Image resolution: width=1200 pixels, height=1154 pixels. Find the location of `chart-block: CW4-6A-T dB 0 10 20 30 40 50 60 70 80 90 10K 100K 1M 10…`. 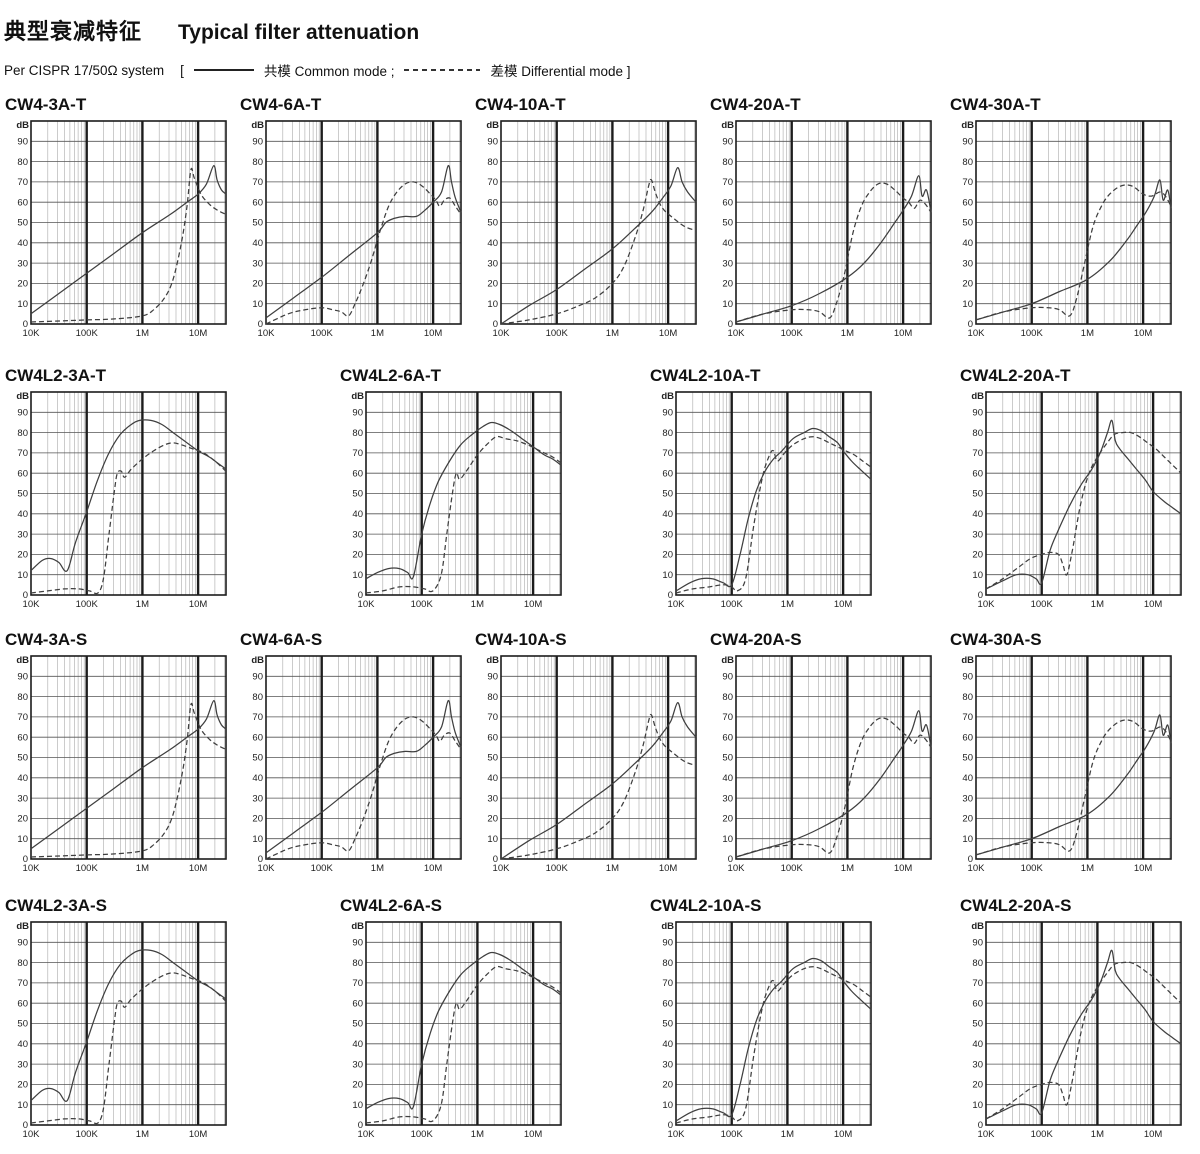

chart-block: CW4-6A-T dB 0 10 20 30 40 50 60 70 80 90 10K 100K 1M 10… is located at coordinates (354, 220).